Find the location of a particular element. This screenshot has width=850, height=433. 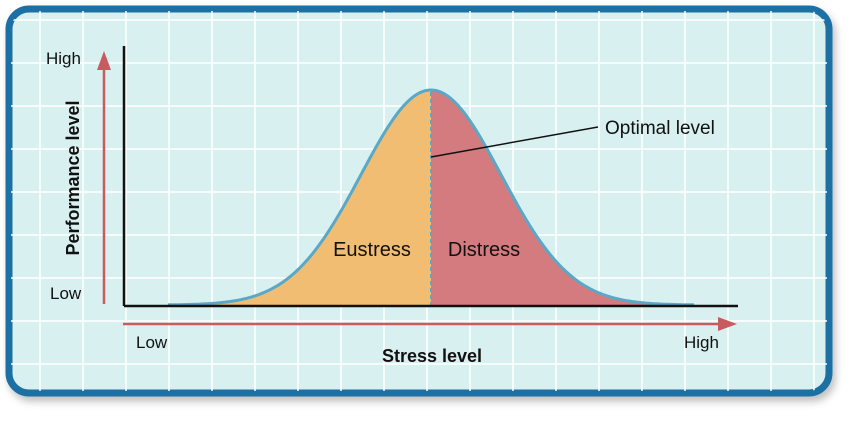

x-axis-arrow-head is located at coordinates (727, 324).